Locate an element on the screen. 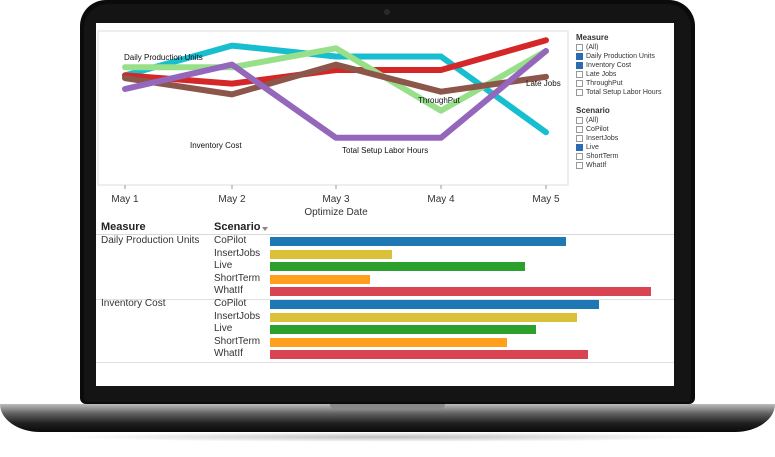 The height and width of the screenshot is (457, 775). scenario-filter-title: Scenario is located at coordinates (593, 110).